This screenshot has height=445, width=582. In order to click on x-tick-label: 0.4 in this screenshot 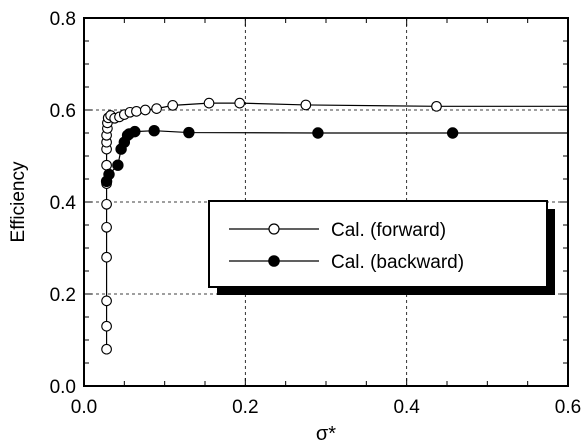, I will do `click(406, 407)`.